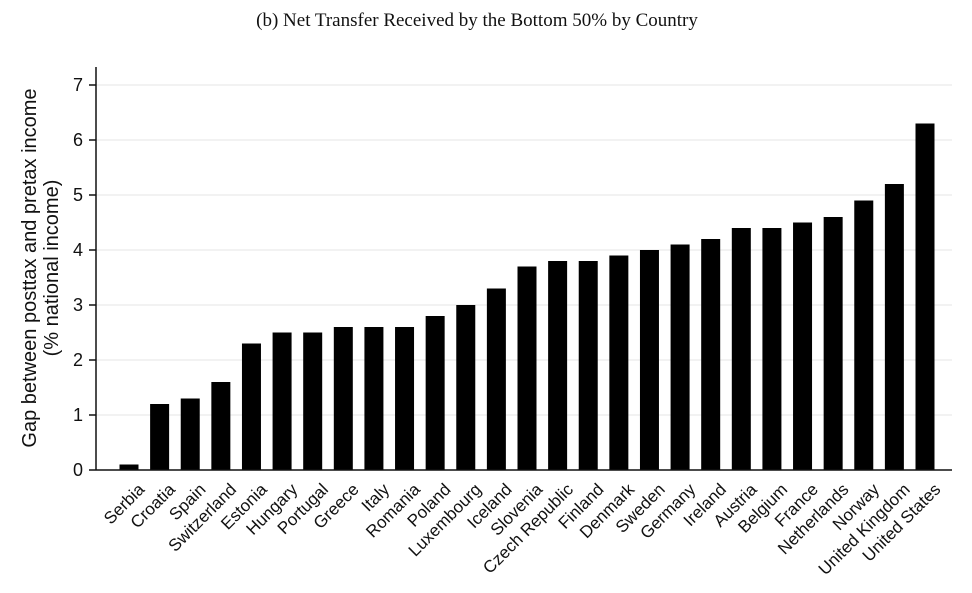 The height and width of the screenshot is (593, 972). I want to click on bar-croatia, so click(160, 437).